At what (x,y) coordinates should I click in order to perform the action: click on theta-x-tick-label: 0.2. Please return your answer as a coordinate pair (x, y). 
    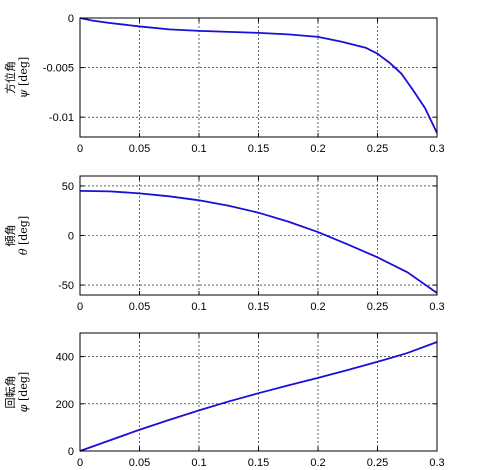
    Looking at the image, I should click on (317, 307).